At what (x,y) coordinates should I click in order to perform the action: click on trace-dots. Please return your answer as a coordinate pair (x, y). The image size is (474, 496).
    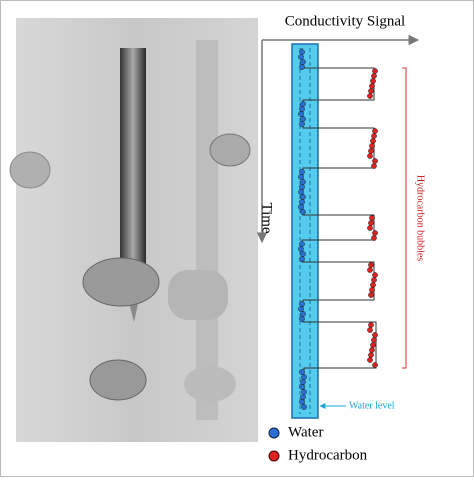
    Looking at the image, I should click on (338, 229).